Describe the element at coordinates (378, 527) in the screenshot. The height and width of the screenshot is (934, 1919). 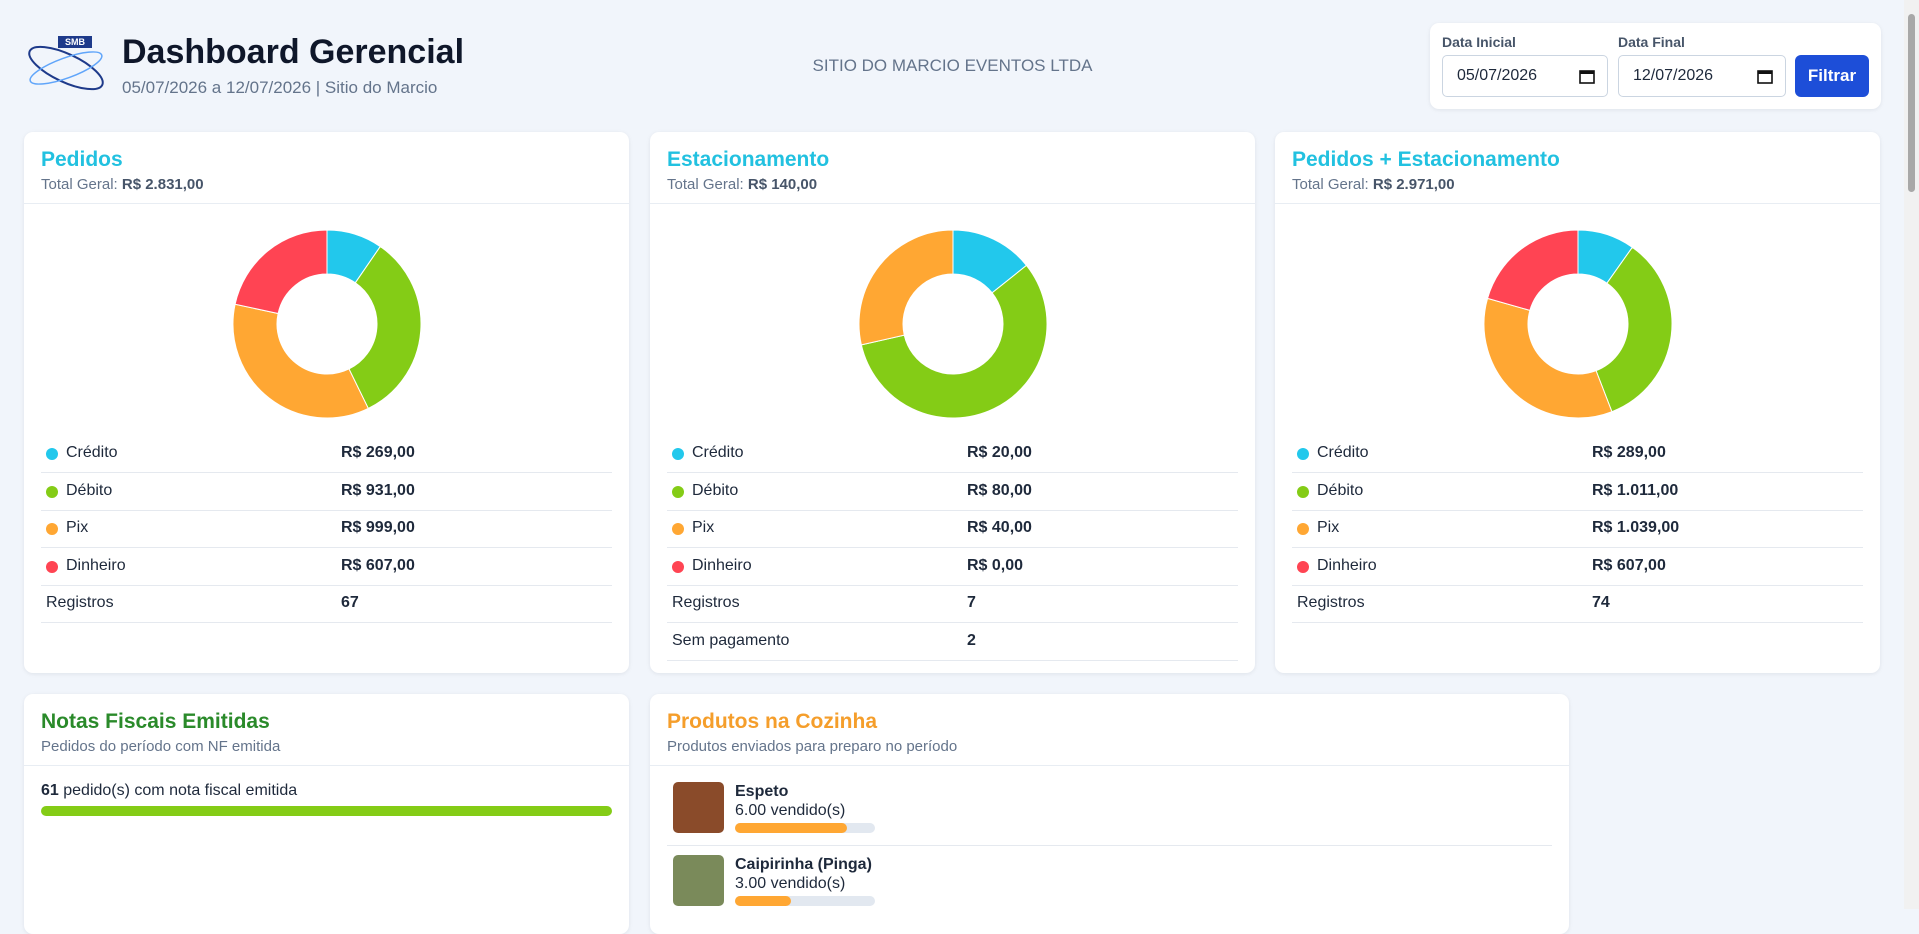
I see `legend-value: R$ 999,00` at that location.